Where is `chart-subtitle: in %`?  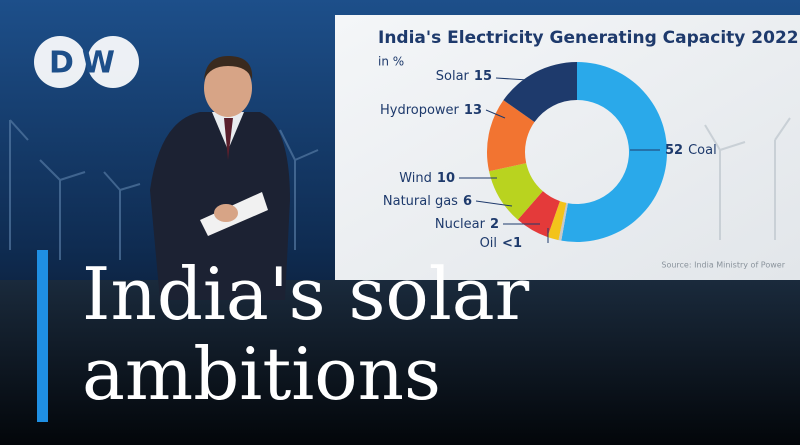 chart-subtitle: in % is located at coordinates (391, 62).